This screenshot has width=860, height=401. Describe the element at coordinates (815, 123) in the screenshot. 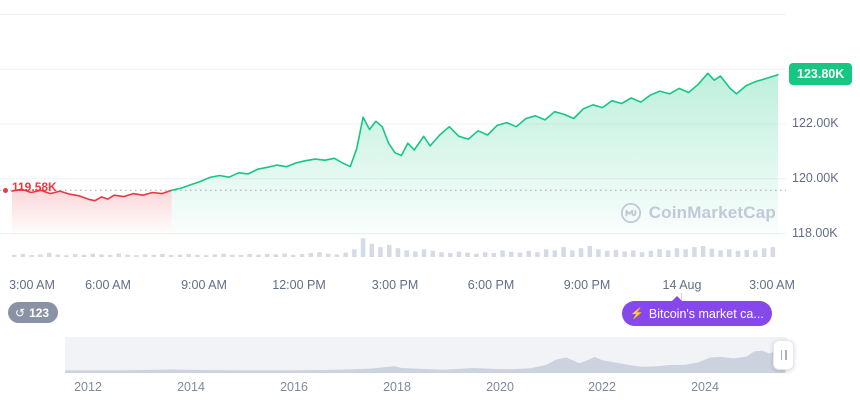

I see `y-axis-label: 122.00K` at that location.